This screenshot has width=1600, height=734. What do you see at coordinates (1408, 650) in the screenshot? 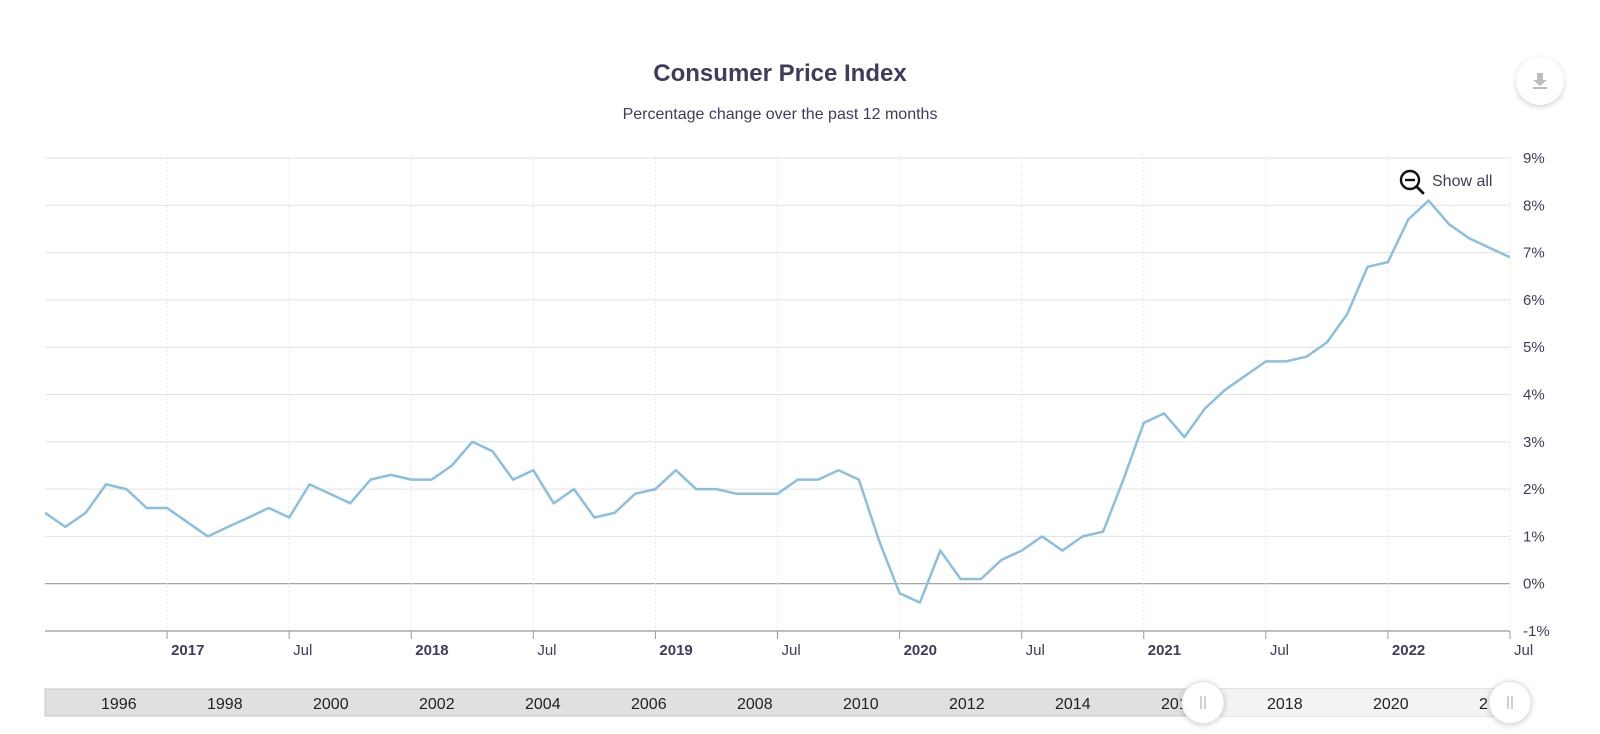
I see `x-tick-label: 2022` at bounding box center [1408, 650].